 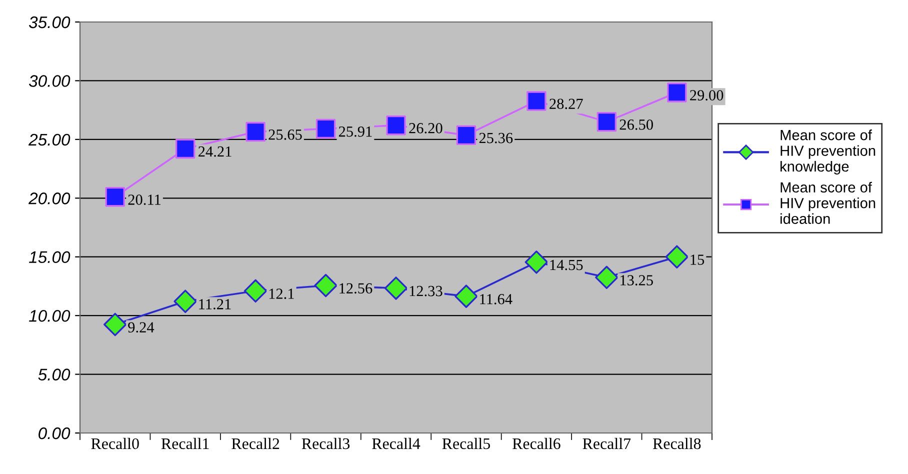 What do you see at coordinates (115, 444) in the screenshot?
I see `x-tick-label: Recall0` at bounding box center [115, 444].